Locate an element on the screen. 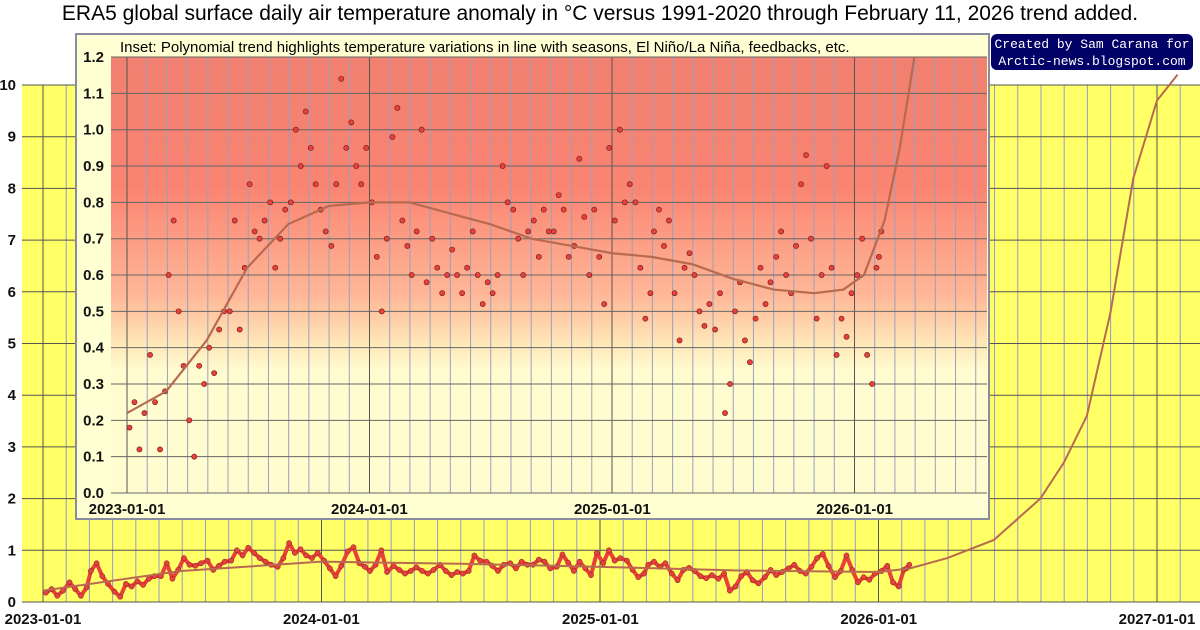  main-x-tick-label: 2023-01-01 is located at coordinates (43, 619).